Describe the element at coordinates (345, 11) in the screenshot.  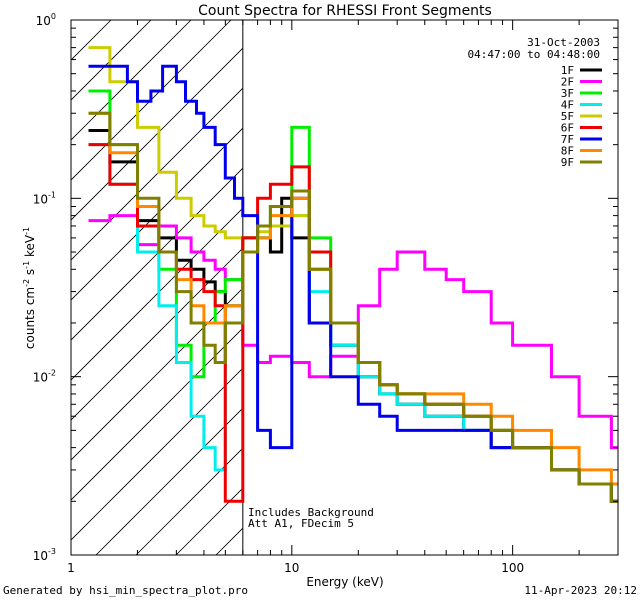
I see `chart-title: Count Spectra for RHESSI Front Segments` at that location.